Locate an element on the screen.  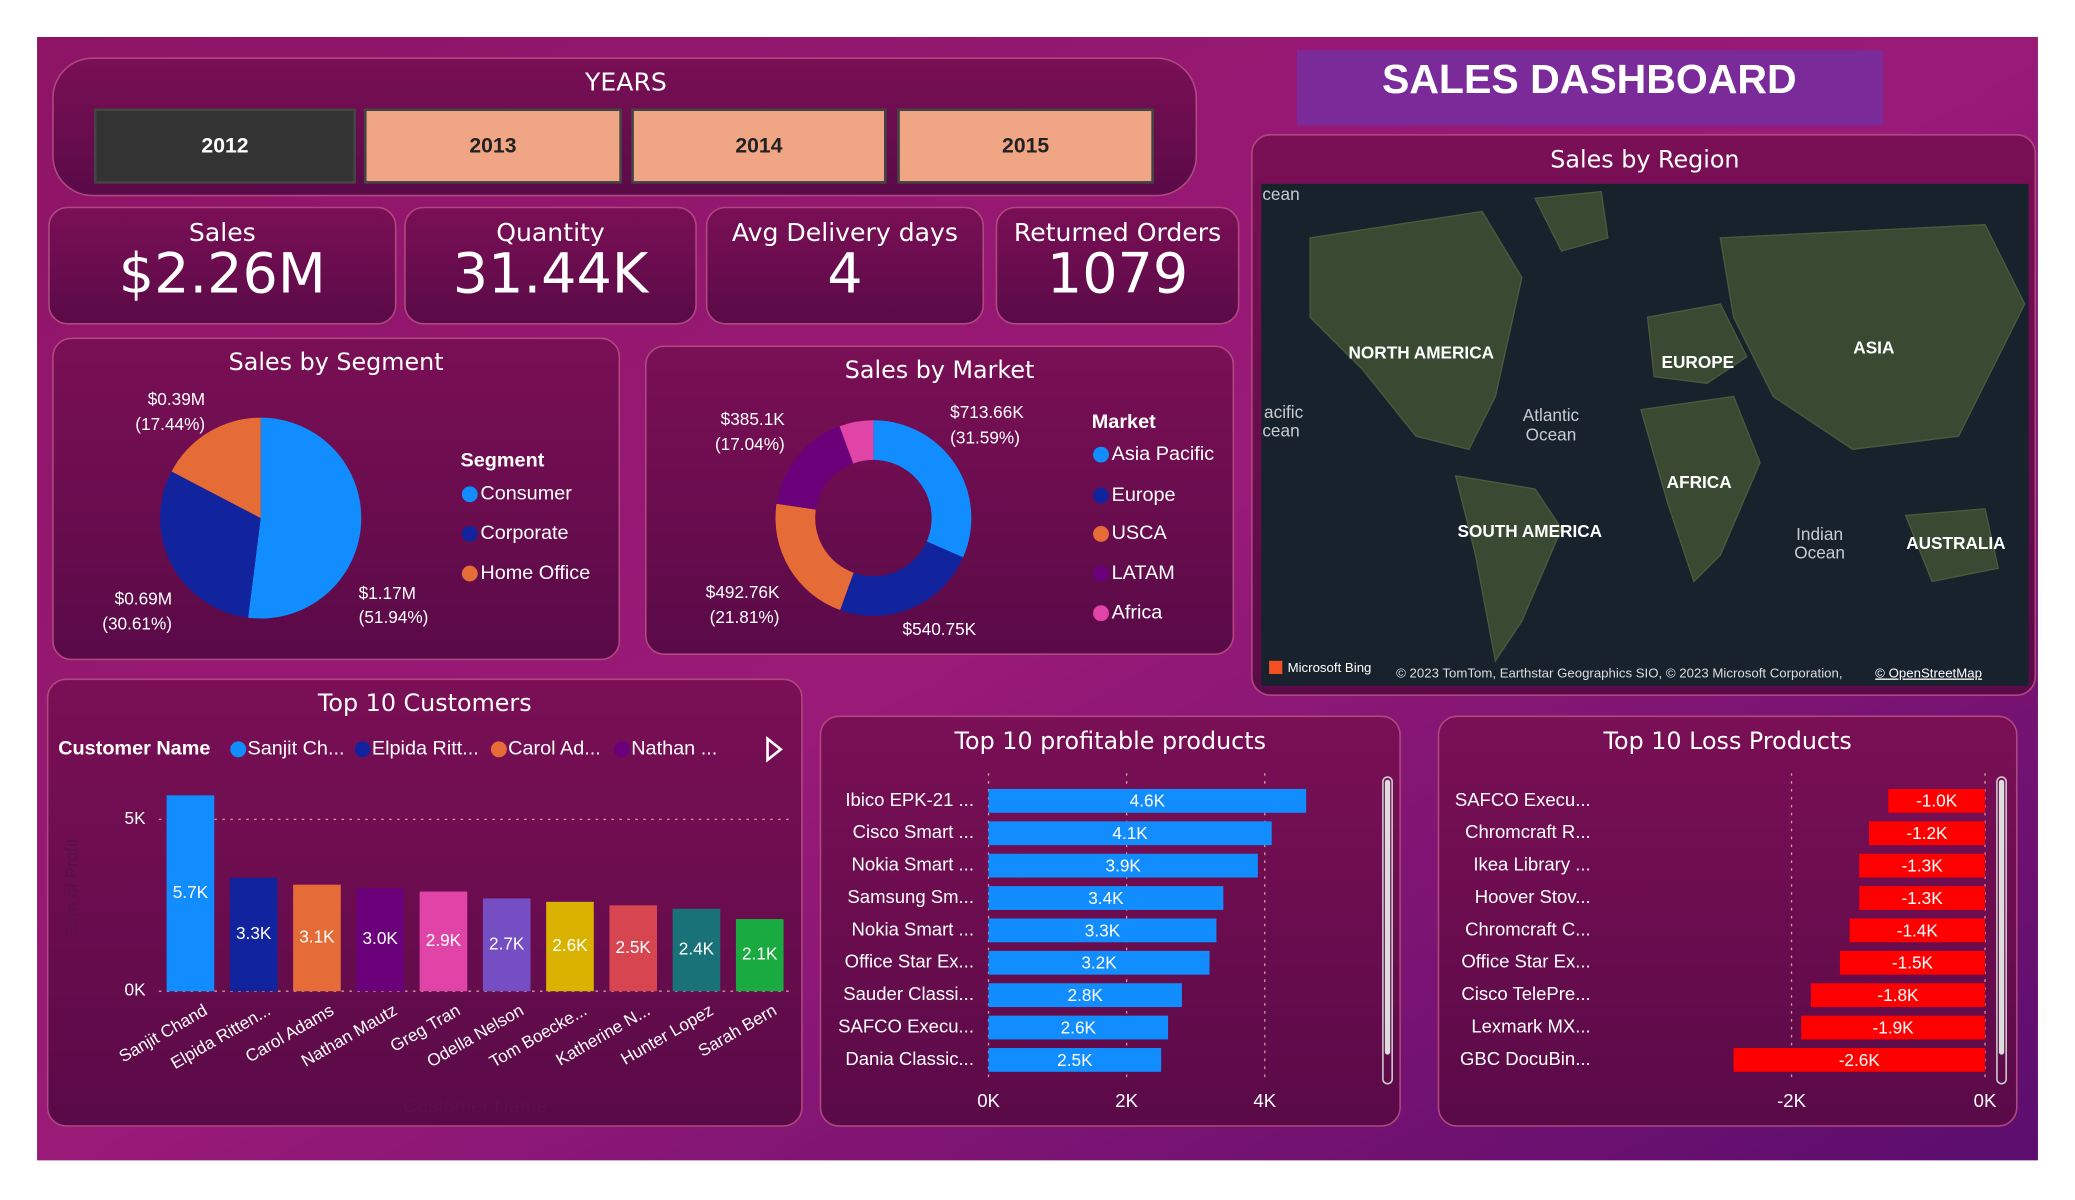
year-button-label: 2012 is located at coordinates (224, 145).